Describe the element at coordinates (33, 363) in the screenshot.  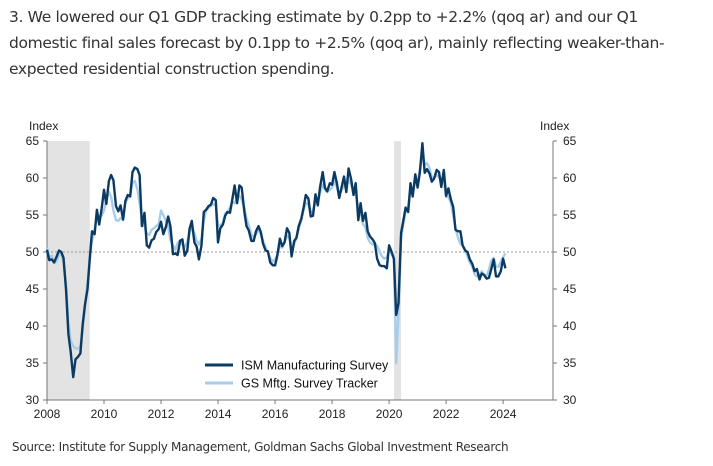
I see `y-tick-label-left: 35` at that location.